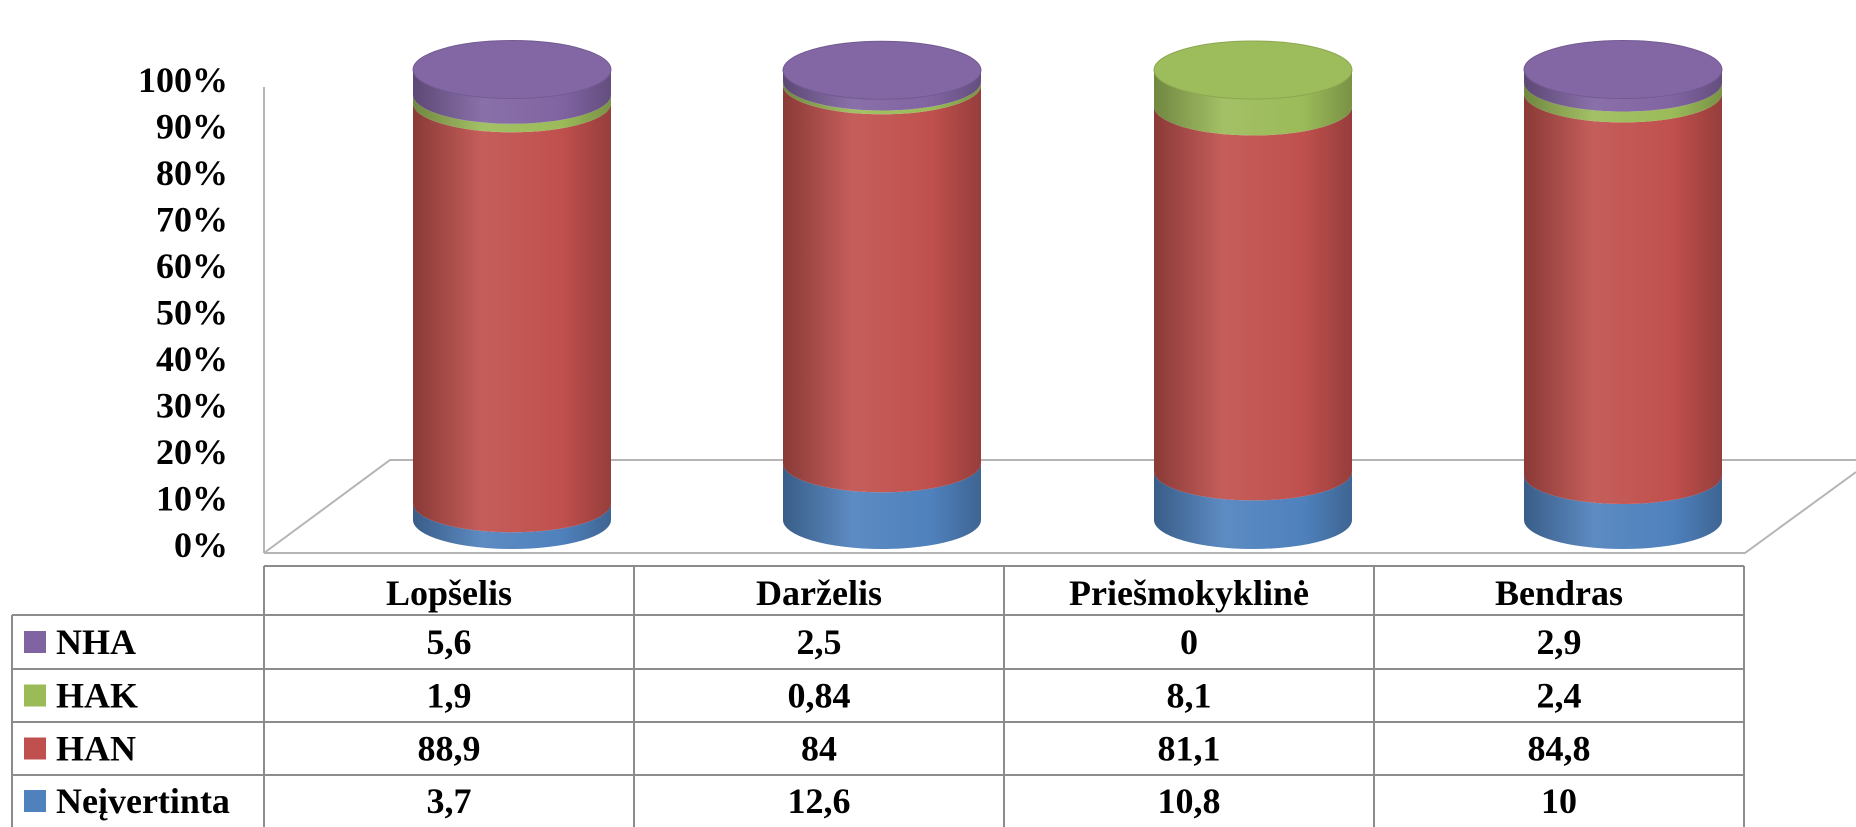 Image resolution: width=1856 pixels, height=827 pixels. Describe the element at coordinates (819, 593) in the screenshot. I see `x-category-label: Darželis` at that location.